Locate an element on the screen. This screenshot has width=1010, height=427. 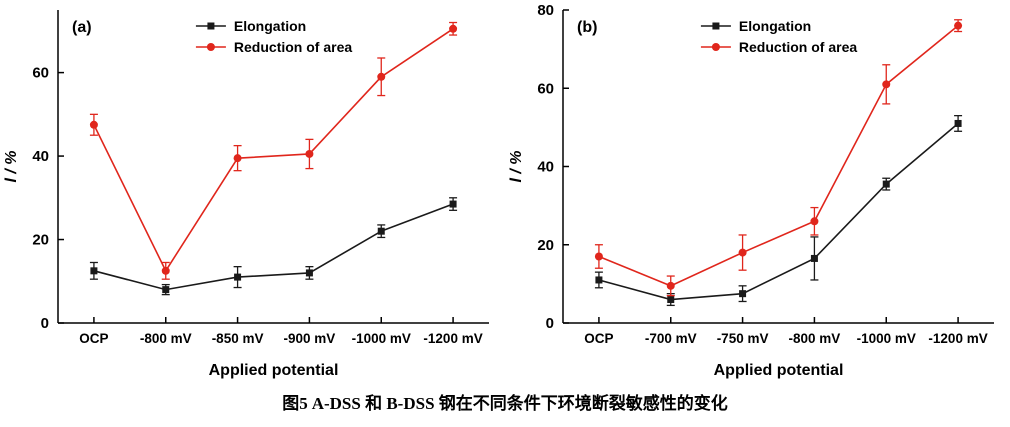
x-tick-label: -900 mV is located at coordinates (310, 338).